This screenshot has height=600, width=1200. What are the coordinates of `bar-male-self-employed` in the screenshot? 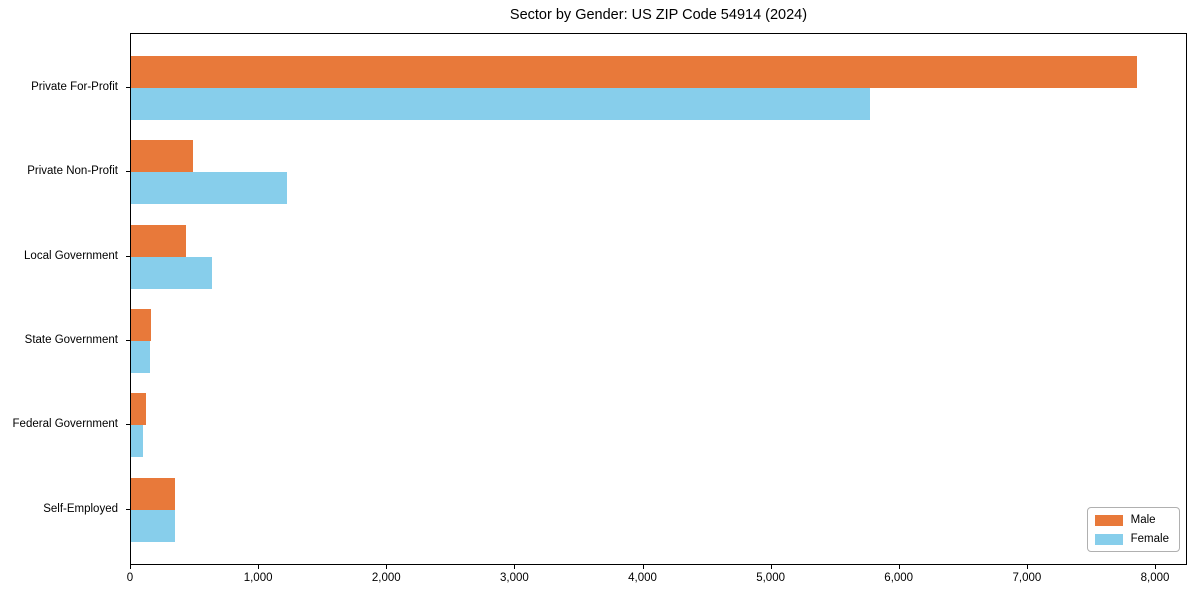 It's located at (153, 493).